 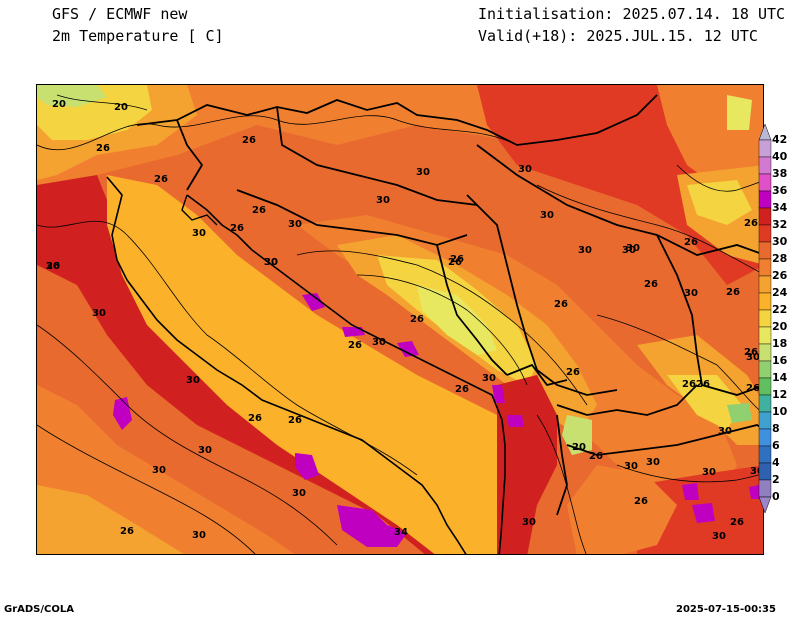 What do you see at coordinates (776, 479) in the screenshot?
I see `colorbar-label: 2` at bounding box center [776, 479].